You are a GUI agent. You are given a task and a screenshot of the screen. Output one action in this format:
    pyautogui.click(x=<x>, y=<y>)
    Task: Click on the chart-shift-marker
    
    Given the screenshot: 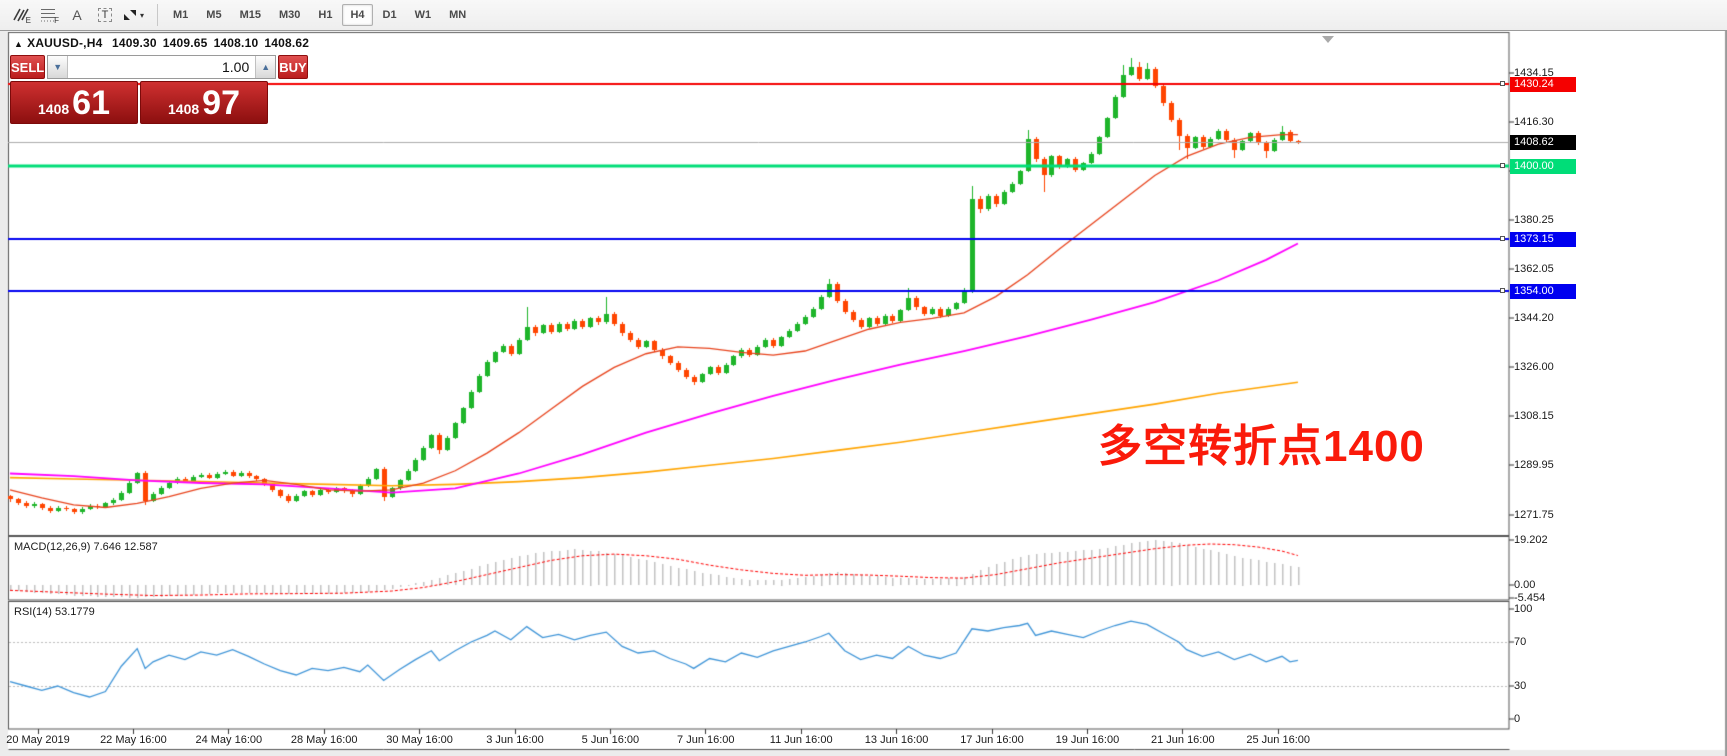 What is the action you would take?
    pyautogui.click(x=1328, y=39)
    